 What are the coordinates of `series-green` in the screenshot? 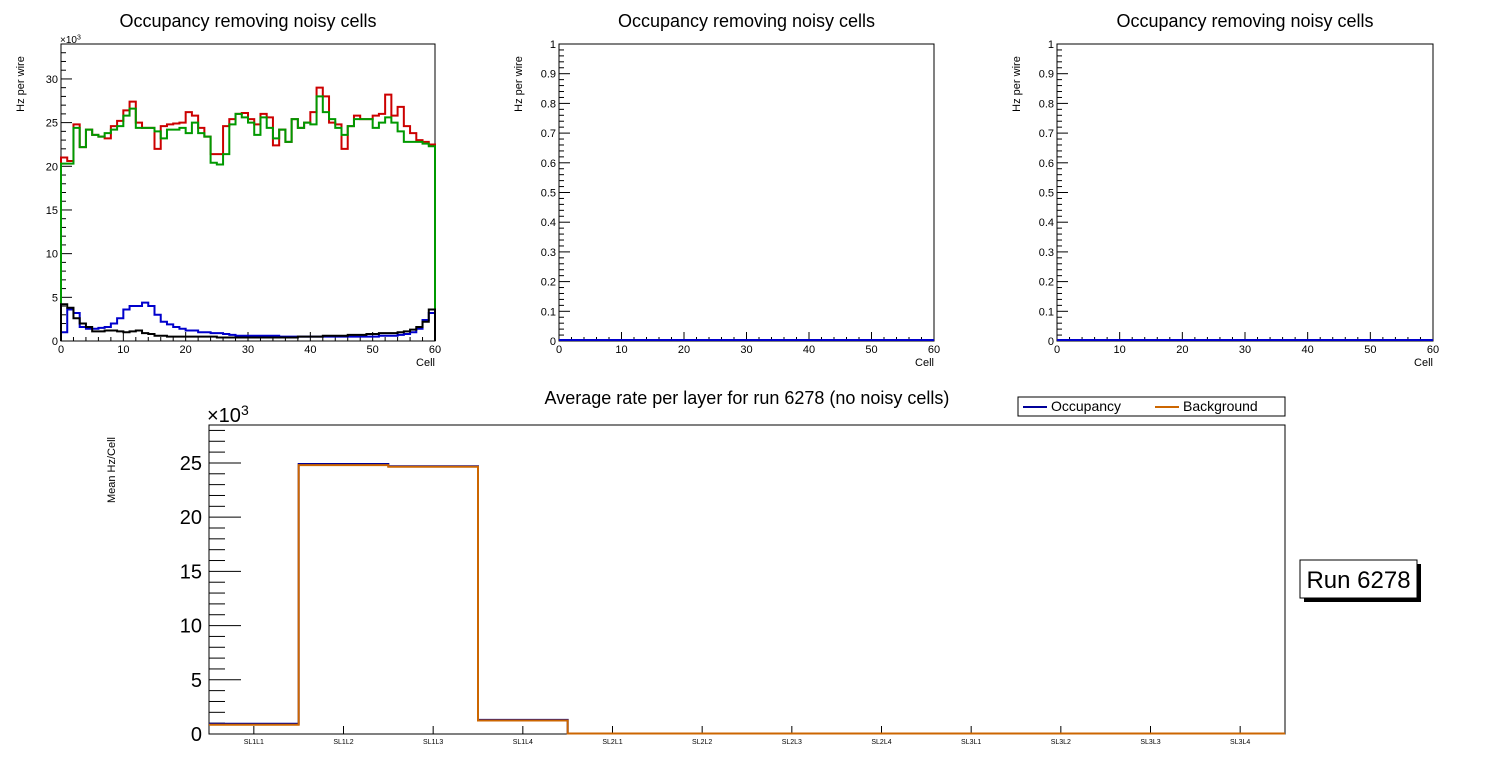 It's located at (248, 218).